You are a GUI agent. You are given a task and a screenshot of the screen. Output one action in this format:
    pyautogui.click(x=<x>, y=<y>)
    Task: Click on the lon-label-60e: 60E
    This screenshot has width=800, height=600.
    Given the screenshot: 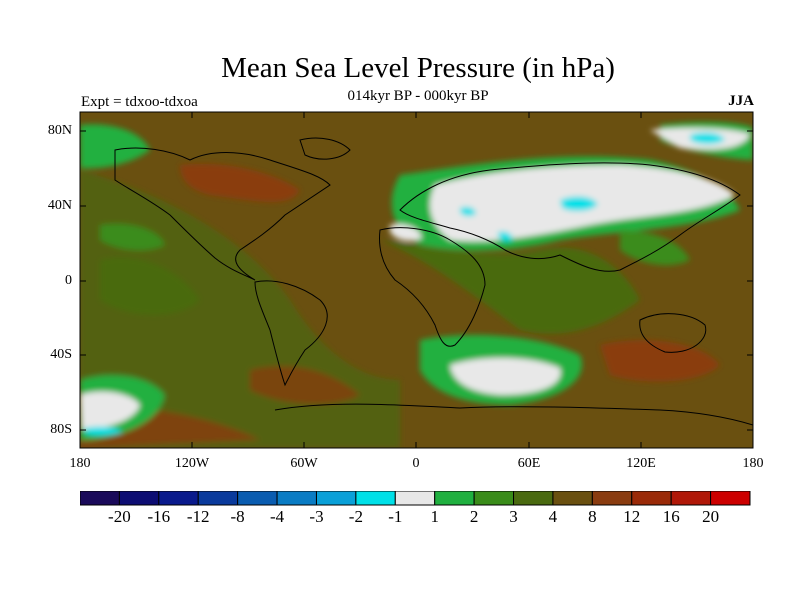 What is the action you would take?
    pyautogui.click(x=529, y=463)
    